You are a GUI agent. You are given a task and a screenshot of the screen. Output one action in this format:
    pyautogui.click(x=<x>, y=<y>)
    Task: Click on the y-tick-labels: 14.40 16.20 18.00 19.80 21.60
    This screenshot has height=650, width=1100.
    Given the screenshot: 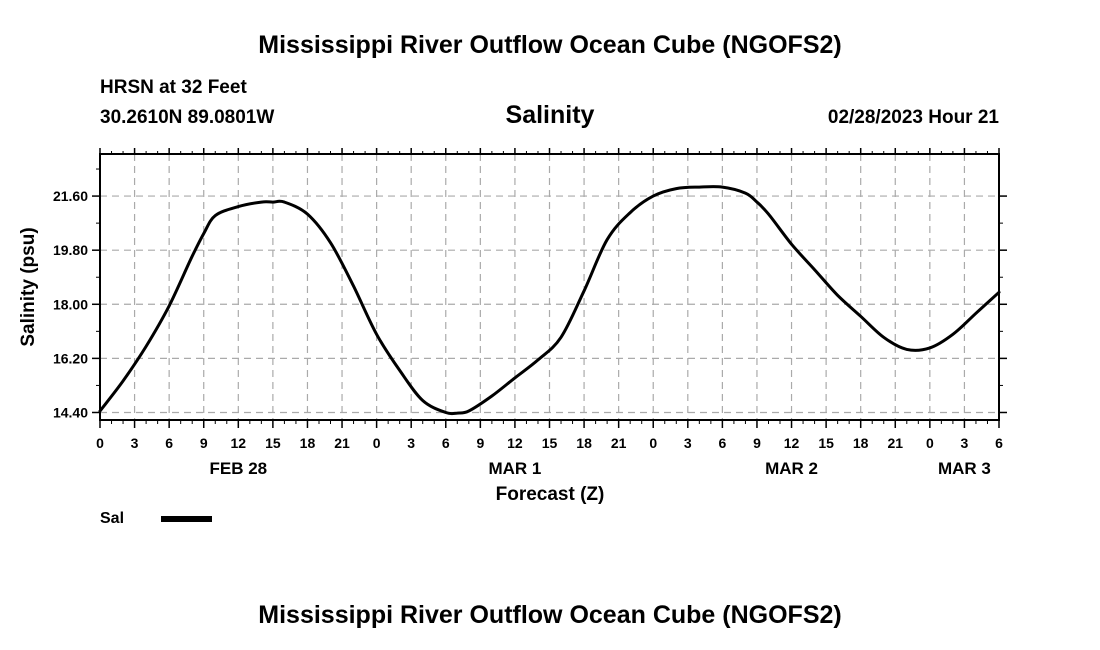 What is the action you would take?
    pyautogui.click(x=70, y=304)
    